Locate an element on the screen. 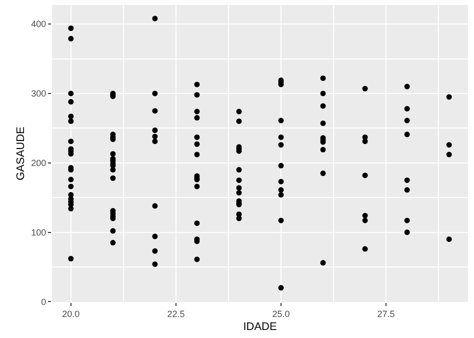  y-tick-label: 300 is located at coordinates (38, 93).